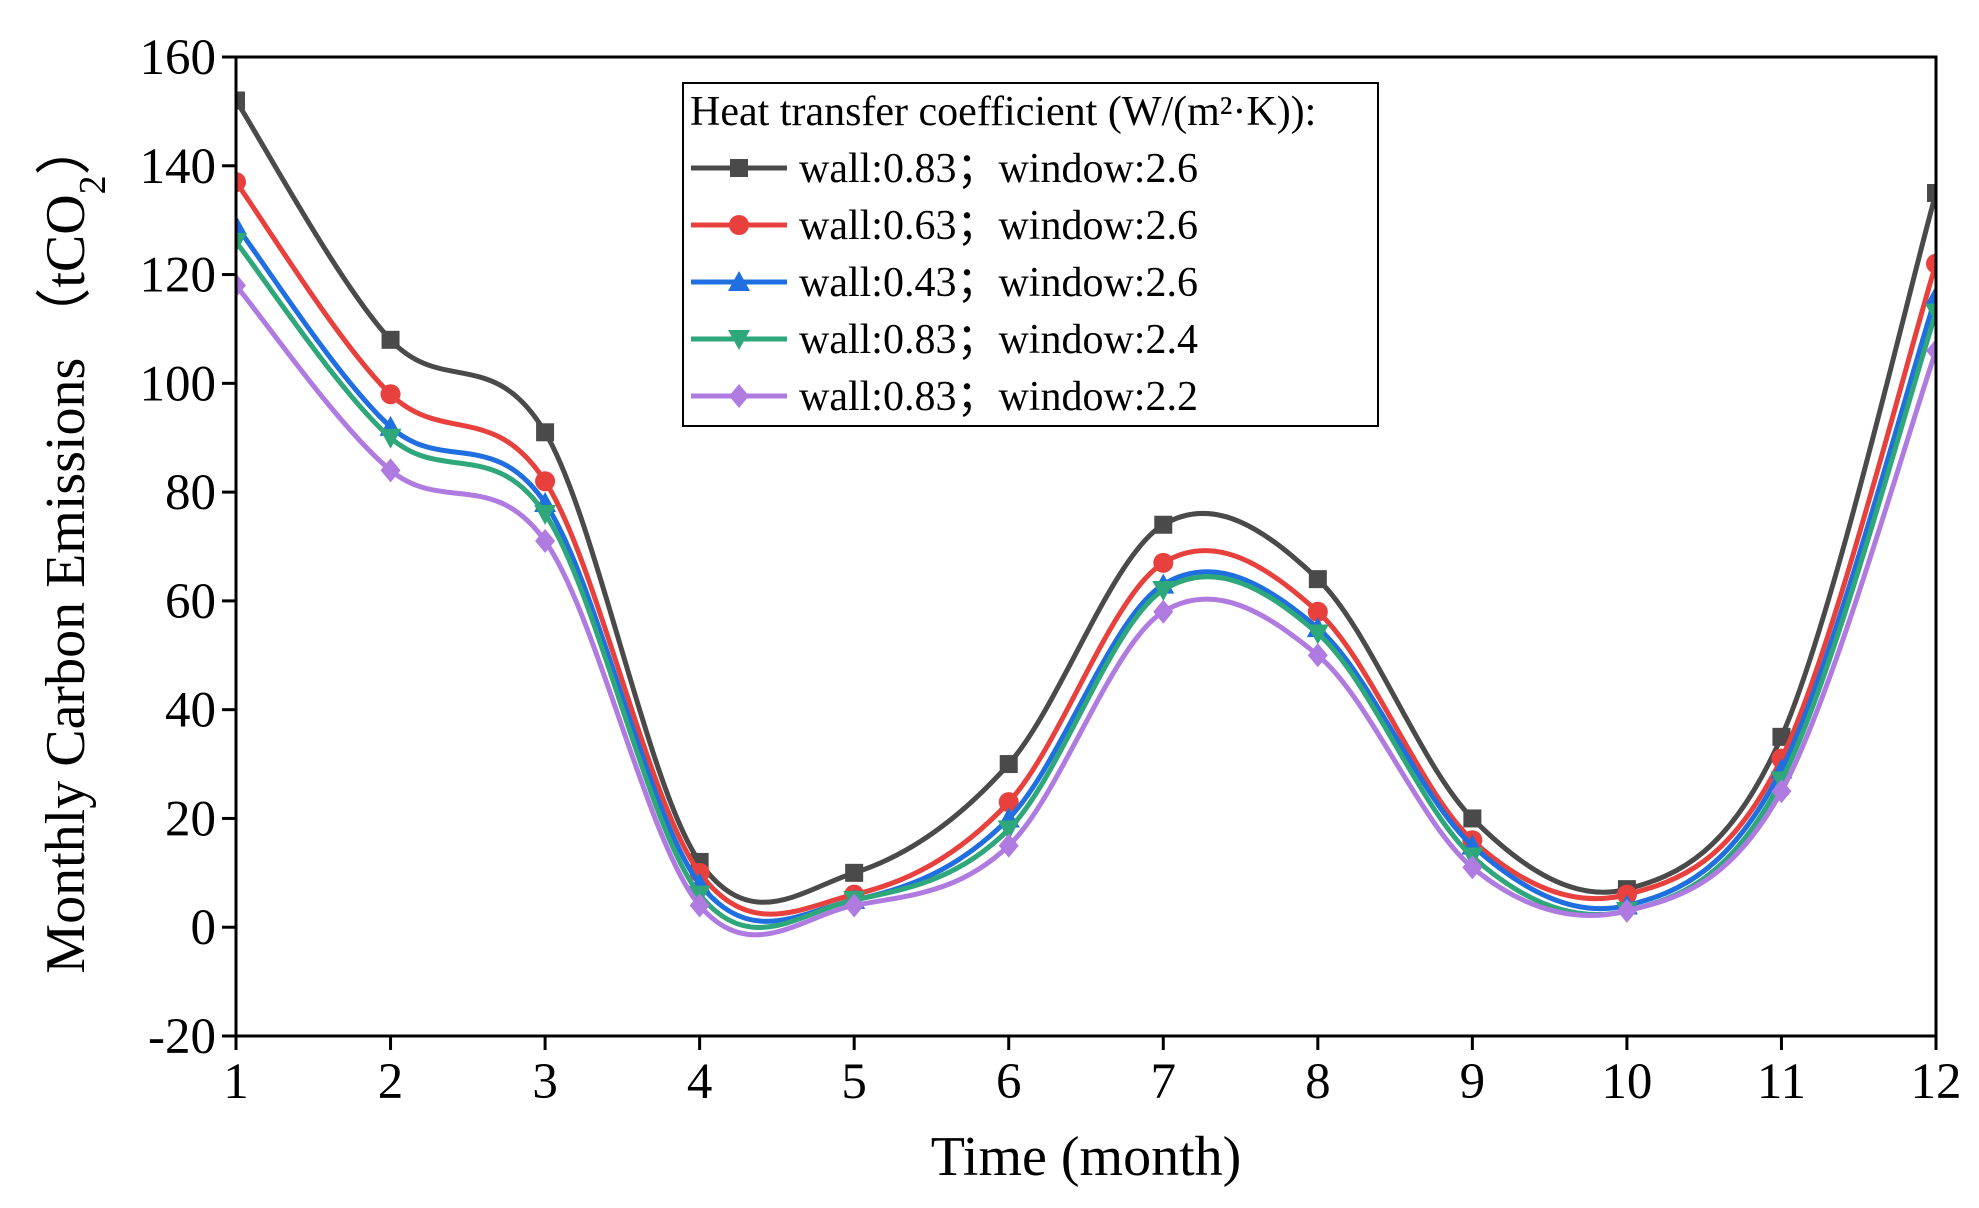  I want to click on x-tick-label: 7, so click(1164, 1082).